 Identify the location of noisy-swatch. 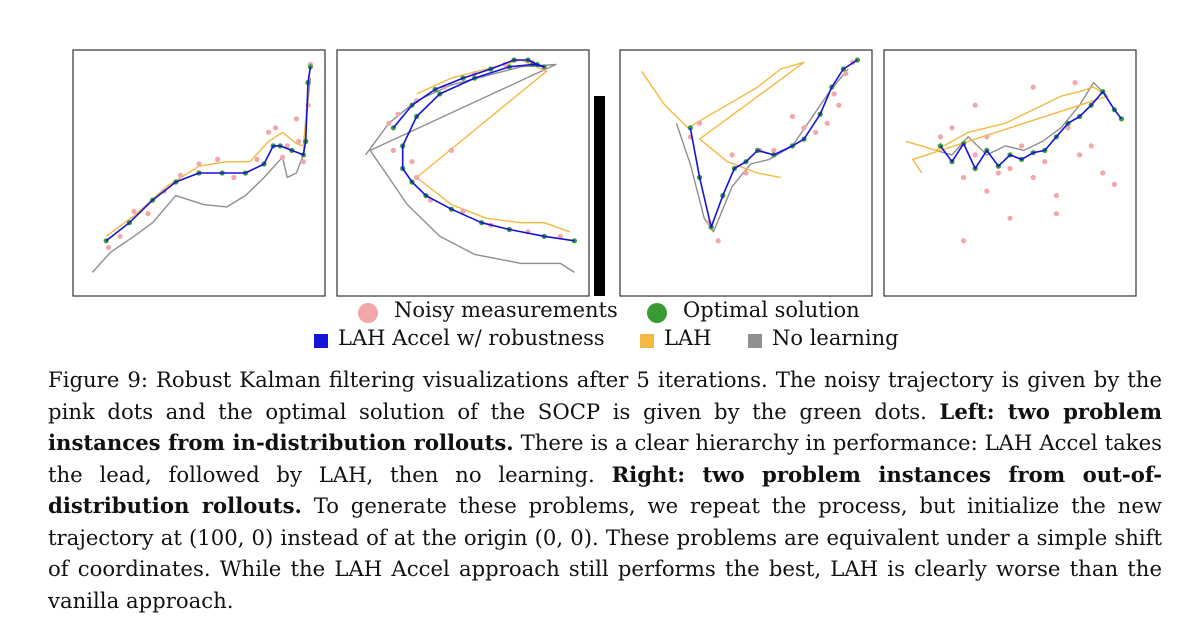
(368, 313).